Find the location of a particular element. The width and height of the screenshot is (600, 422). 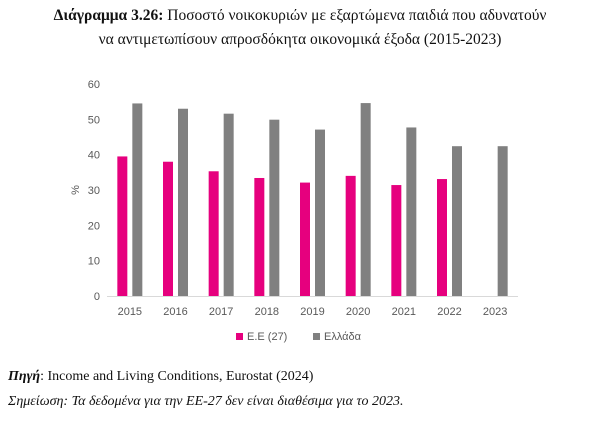

y-tick-label: 10 is located at coordinates (94, 262).